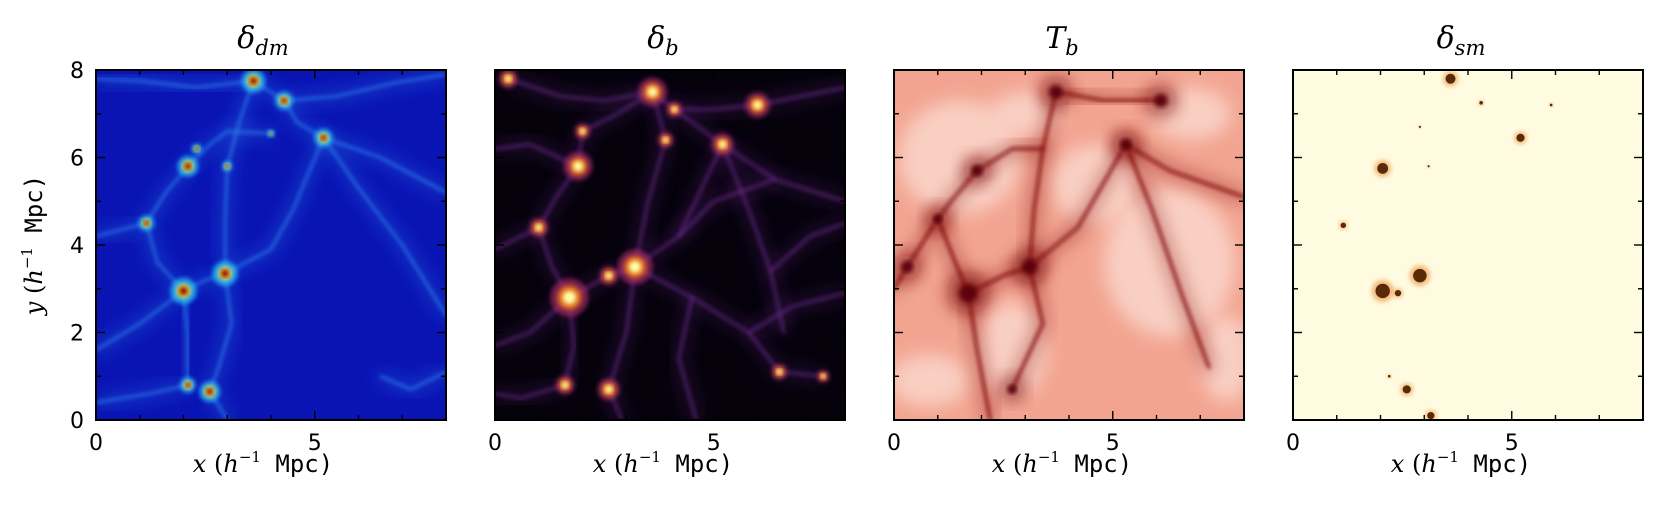  Describe the element at coordinates (1062, 463) in the screenshot. I see `x-axis-label-tb: x (h−1 Mpc)` at that location.